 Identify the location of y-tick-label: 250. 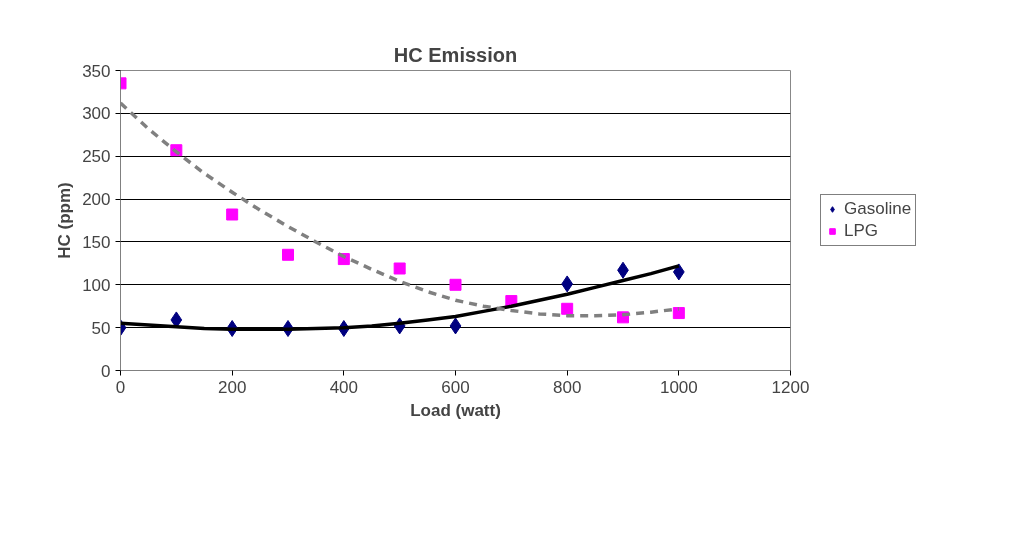
(96, 157).